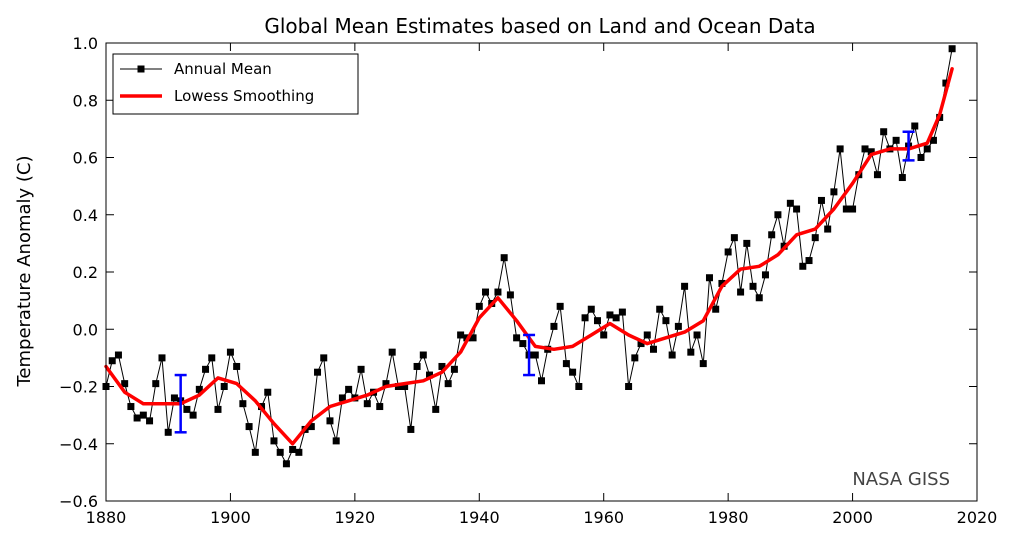  I want to click on y-tick-label: −0.4, so click(78, 444).